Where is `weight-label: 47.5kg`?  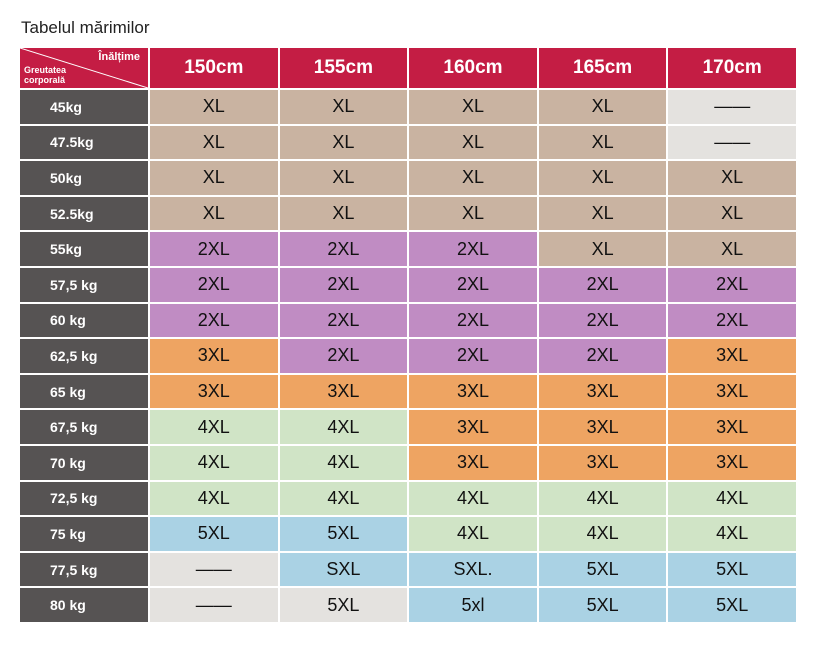
weight-label: 47.5kg is located at coordinates (84, 142).